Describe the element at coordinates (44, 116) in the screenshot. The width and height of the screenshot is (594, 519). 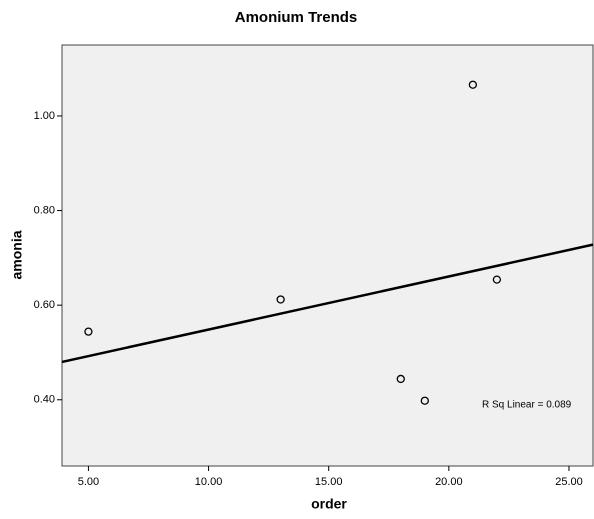
I see `y-tick-label: 1.00` at that location.